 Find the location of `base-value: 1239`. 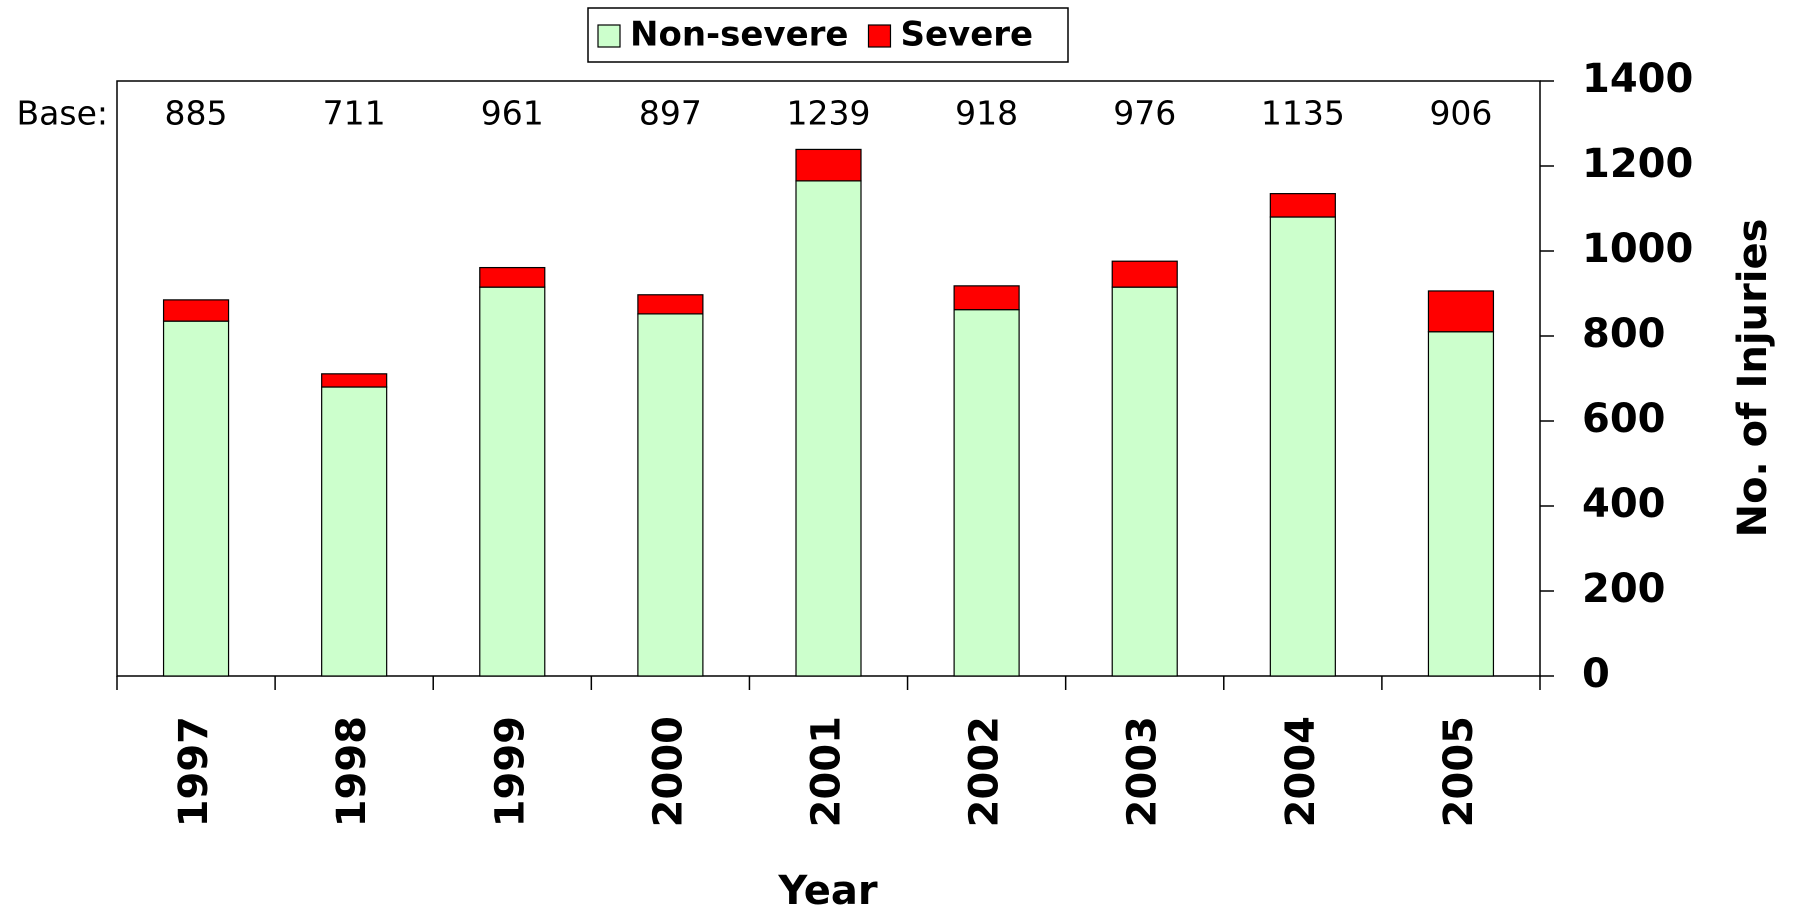

base-value: 1239 is located at coordinates (829, 113).